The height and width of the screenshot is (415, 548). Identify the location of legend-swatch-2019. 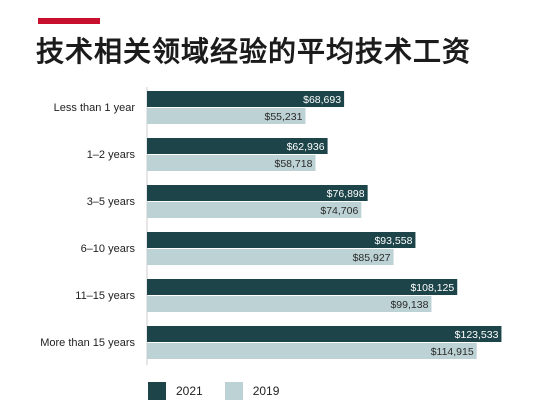
(233, 391).